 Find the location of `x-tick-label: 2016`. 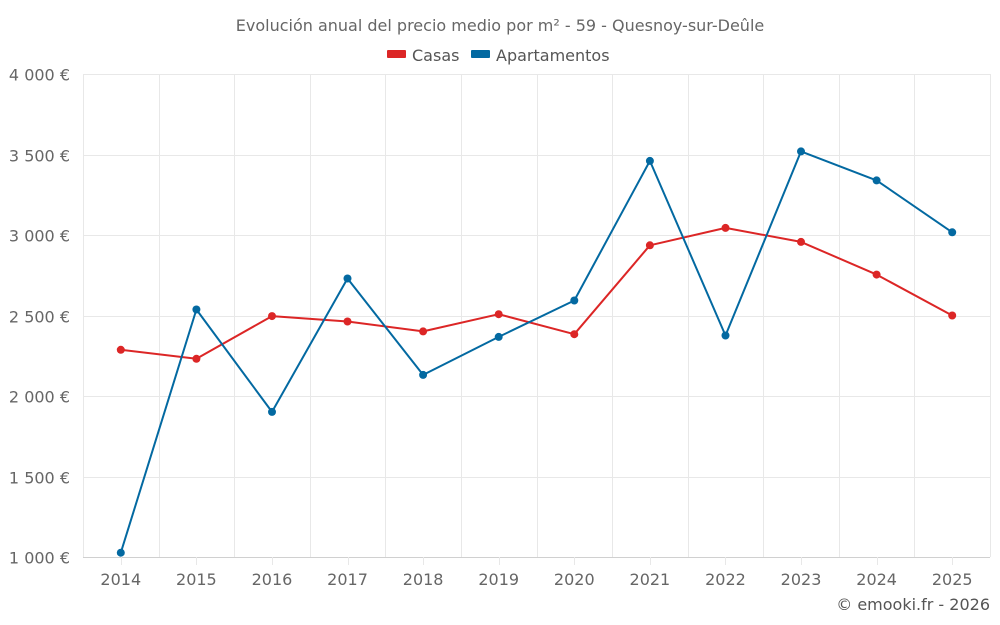

x-tick-label: 2016 is located at coordinates (272, 579).